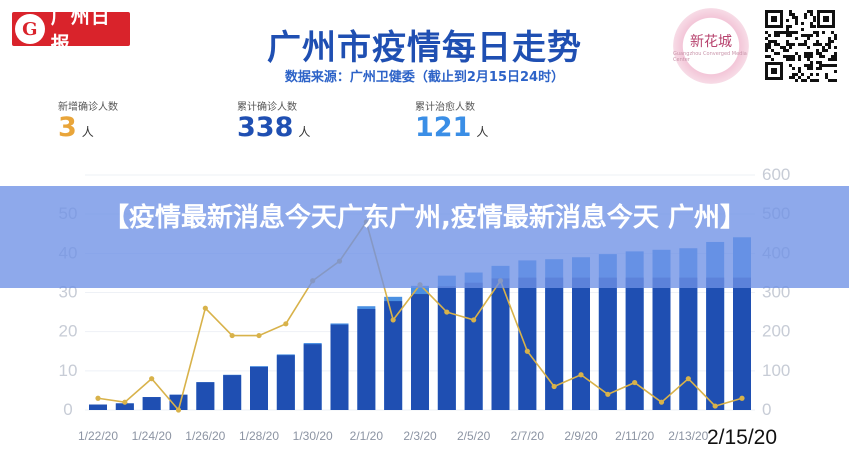 This screenshot has width=849, height=475. I want to click on badge-subtext: Guangzhou Converged Media Center, so click(710, 57).